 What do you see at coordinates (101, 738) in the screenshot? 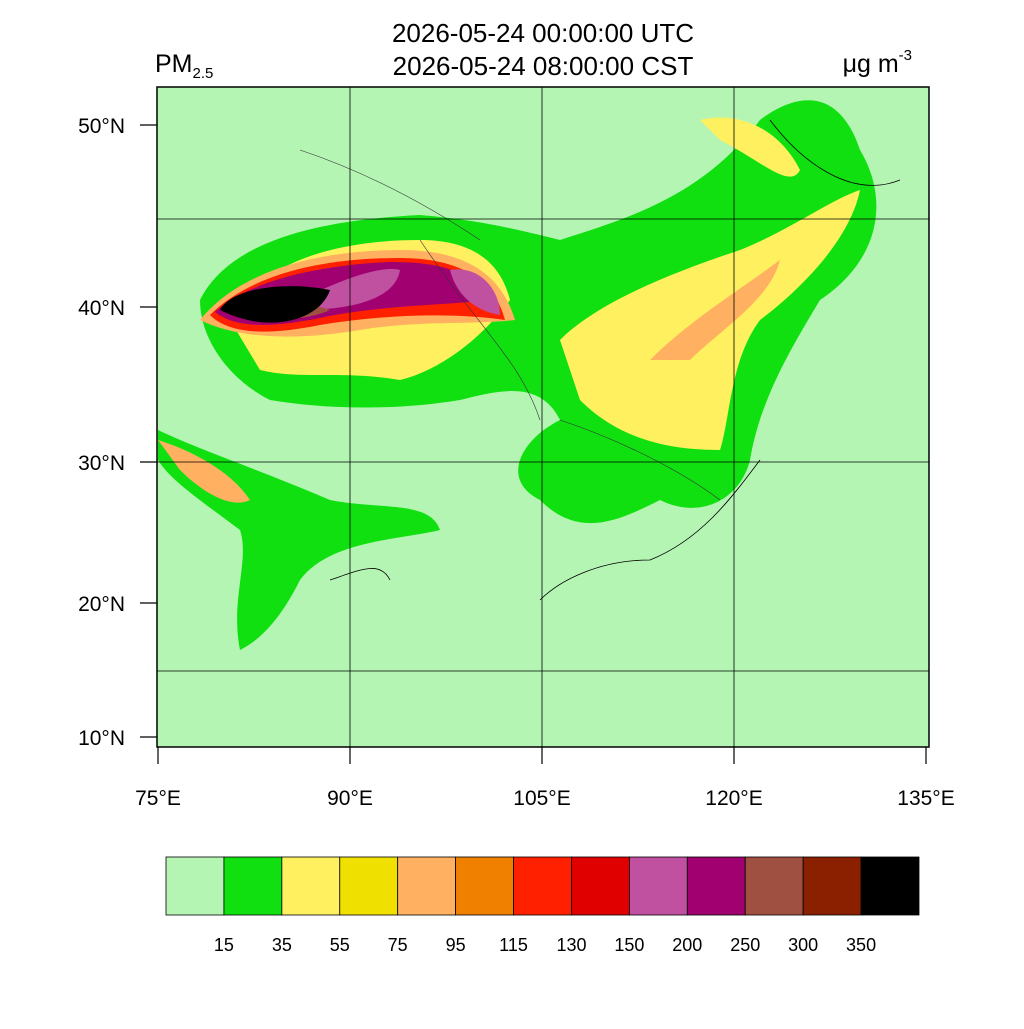
I see `lat-label: 10°N` at bounding box center [101, 738].